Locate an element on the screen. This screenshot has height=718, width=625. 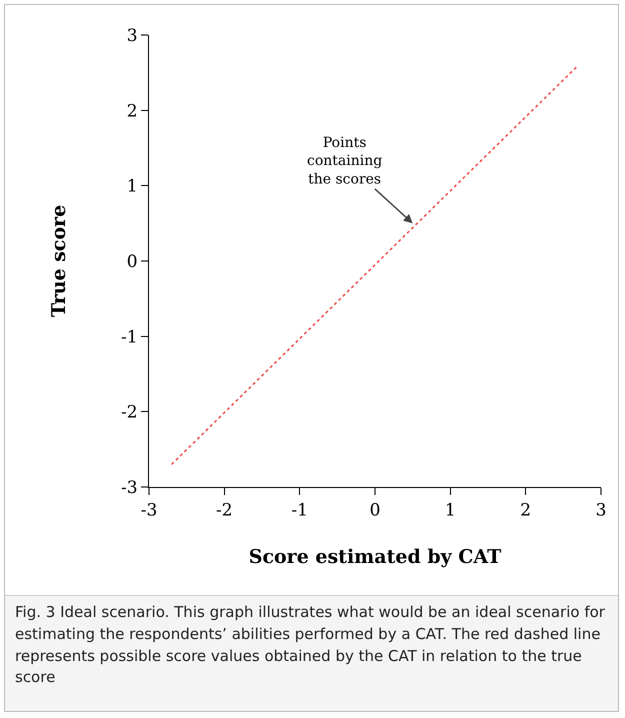
x-tick-label: 1 is located at coordinates (450, 510).